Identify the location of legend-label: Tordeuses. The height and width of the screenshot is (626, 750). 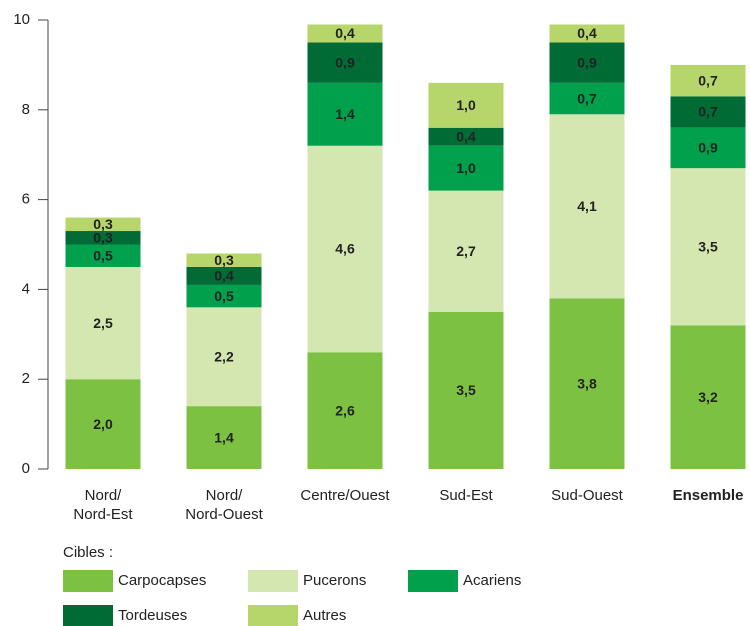
(152, 615).